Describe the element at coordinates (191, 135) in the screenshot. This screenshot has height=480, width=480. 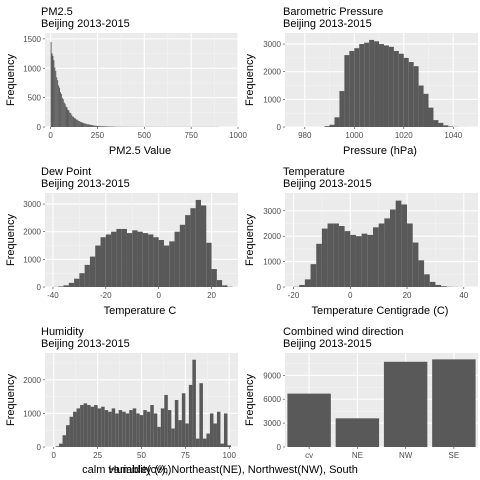
I see `x-tick-label: 750` at that location.